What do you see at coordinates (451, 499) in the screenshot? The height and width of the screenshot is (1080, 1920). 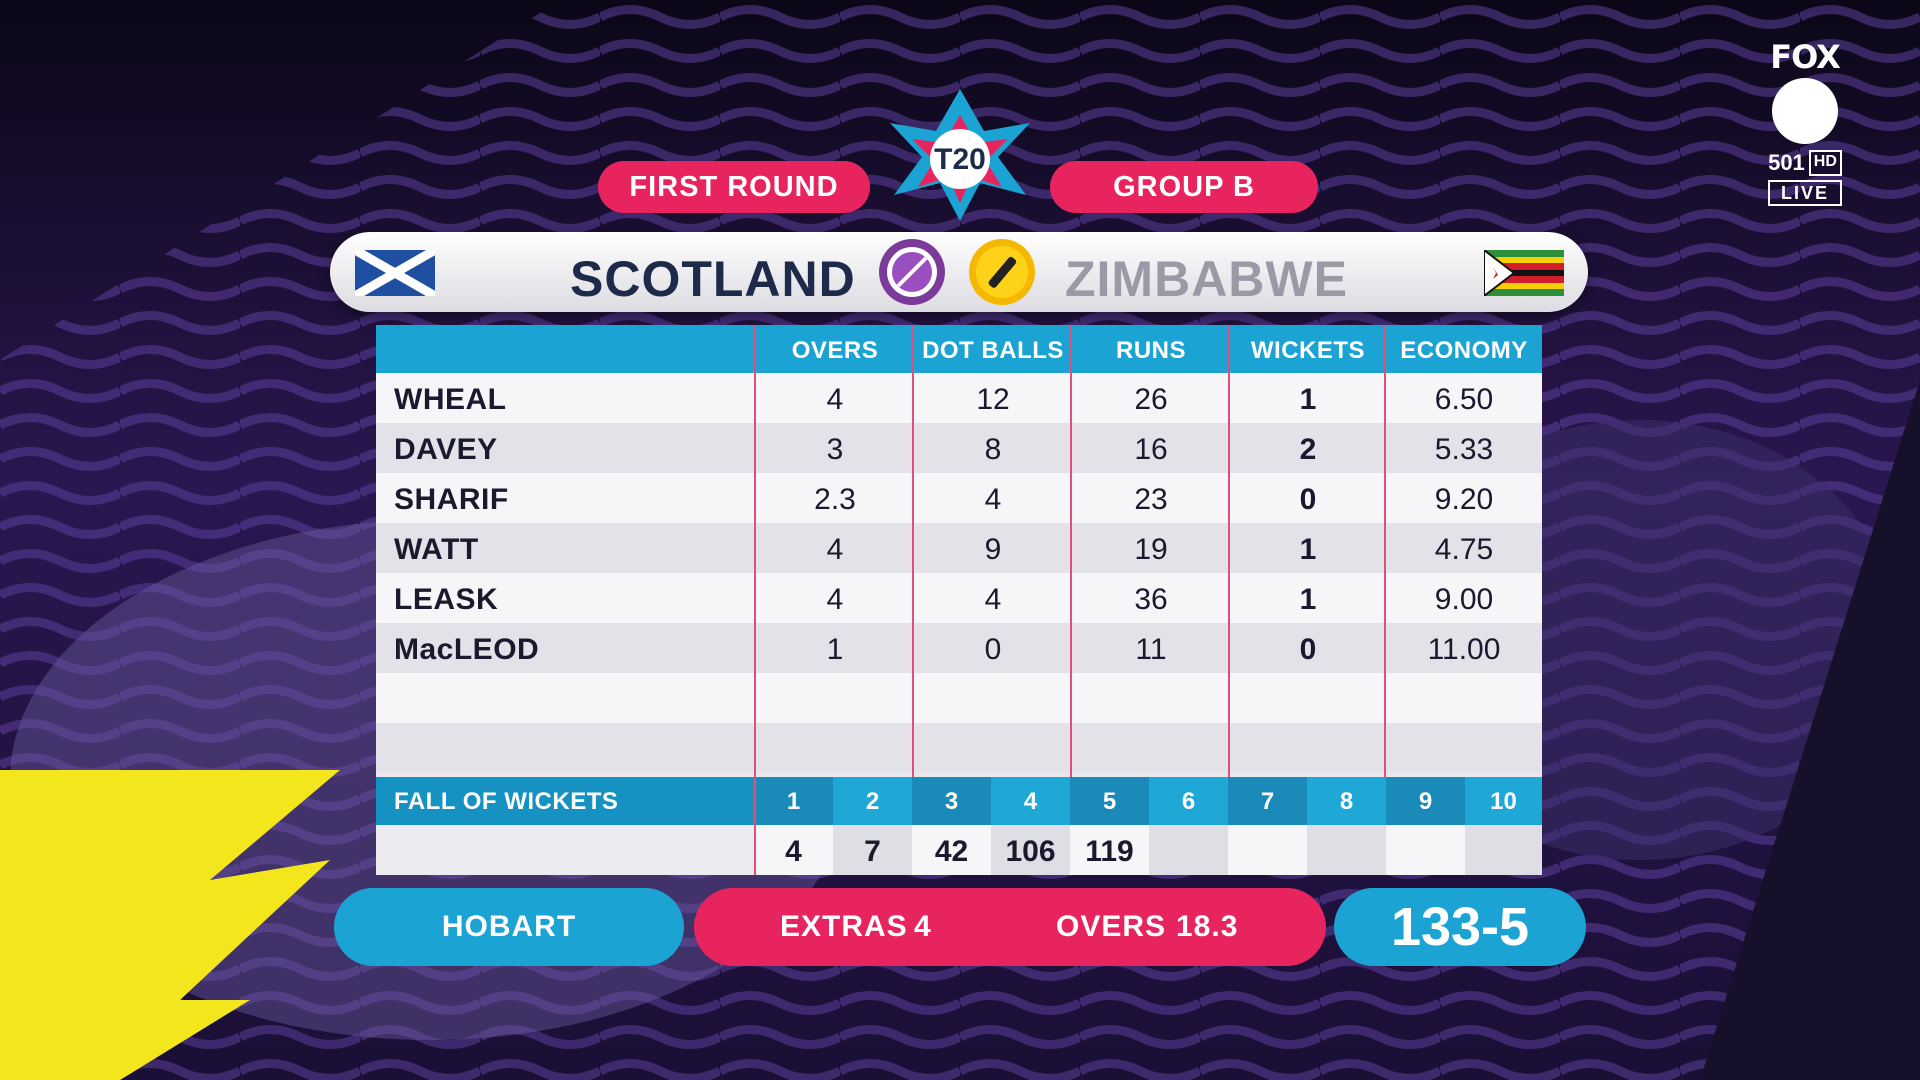 I see `bowler-name: SHARIF` at bounding box center [451, 499].